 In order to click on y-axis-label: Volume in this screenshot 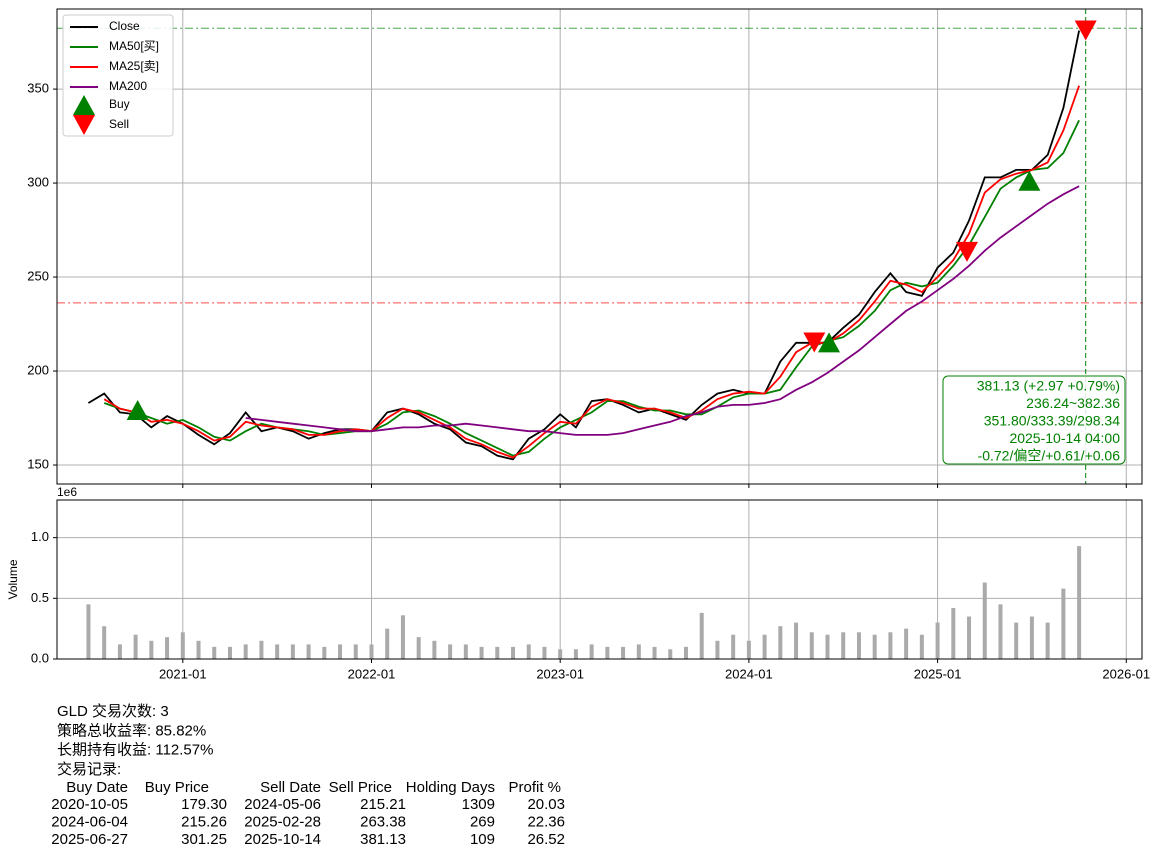, I will do `click(13, 579)`.